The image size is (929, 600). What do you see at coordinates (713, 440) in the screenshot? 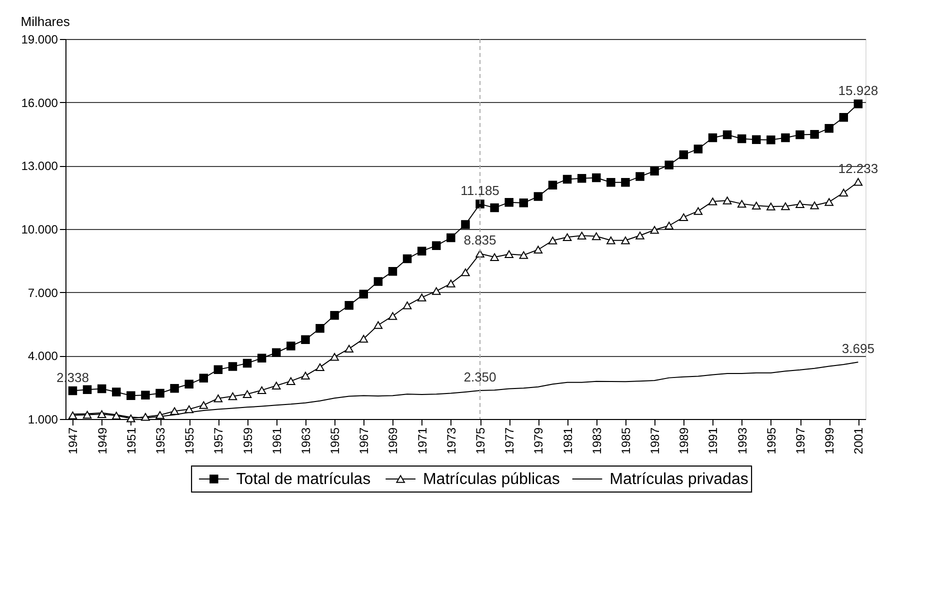
I see `x-tick-label: 1991` at bounding box center [713, 440].